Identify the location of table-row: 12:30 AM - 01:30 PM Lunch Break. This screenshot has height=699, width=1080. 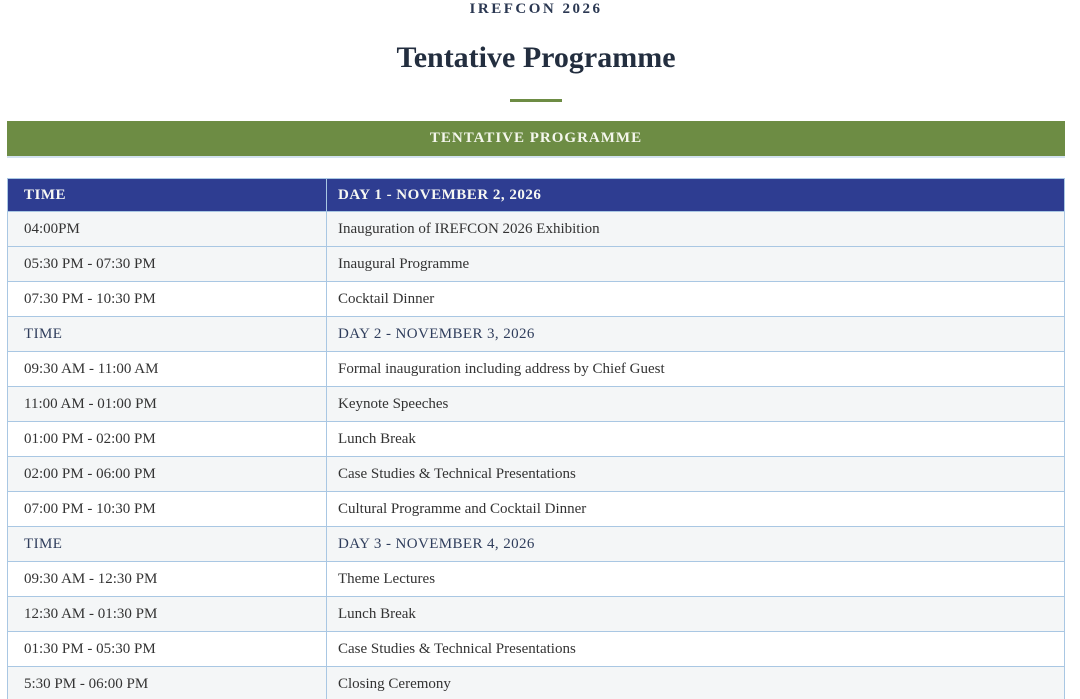
(536, 614).